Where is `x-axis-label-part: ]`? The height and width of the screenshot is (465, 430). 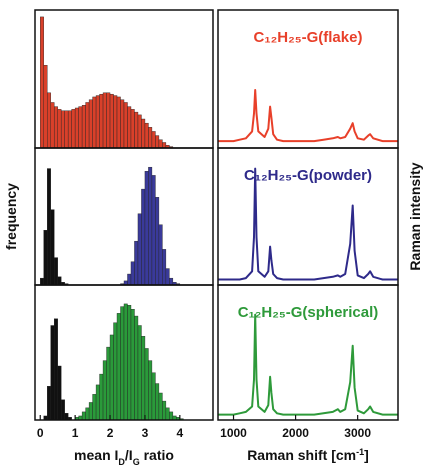 x-axis-label-part: ] is located at coordinates (366, 455).